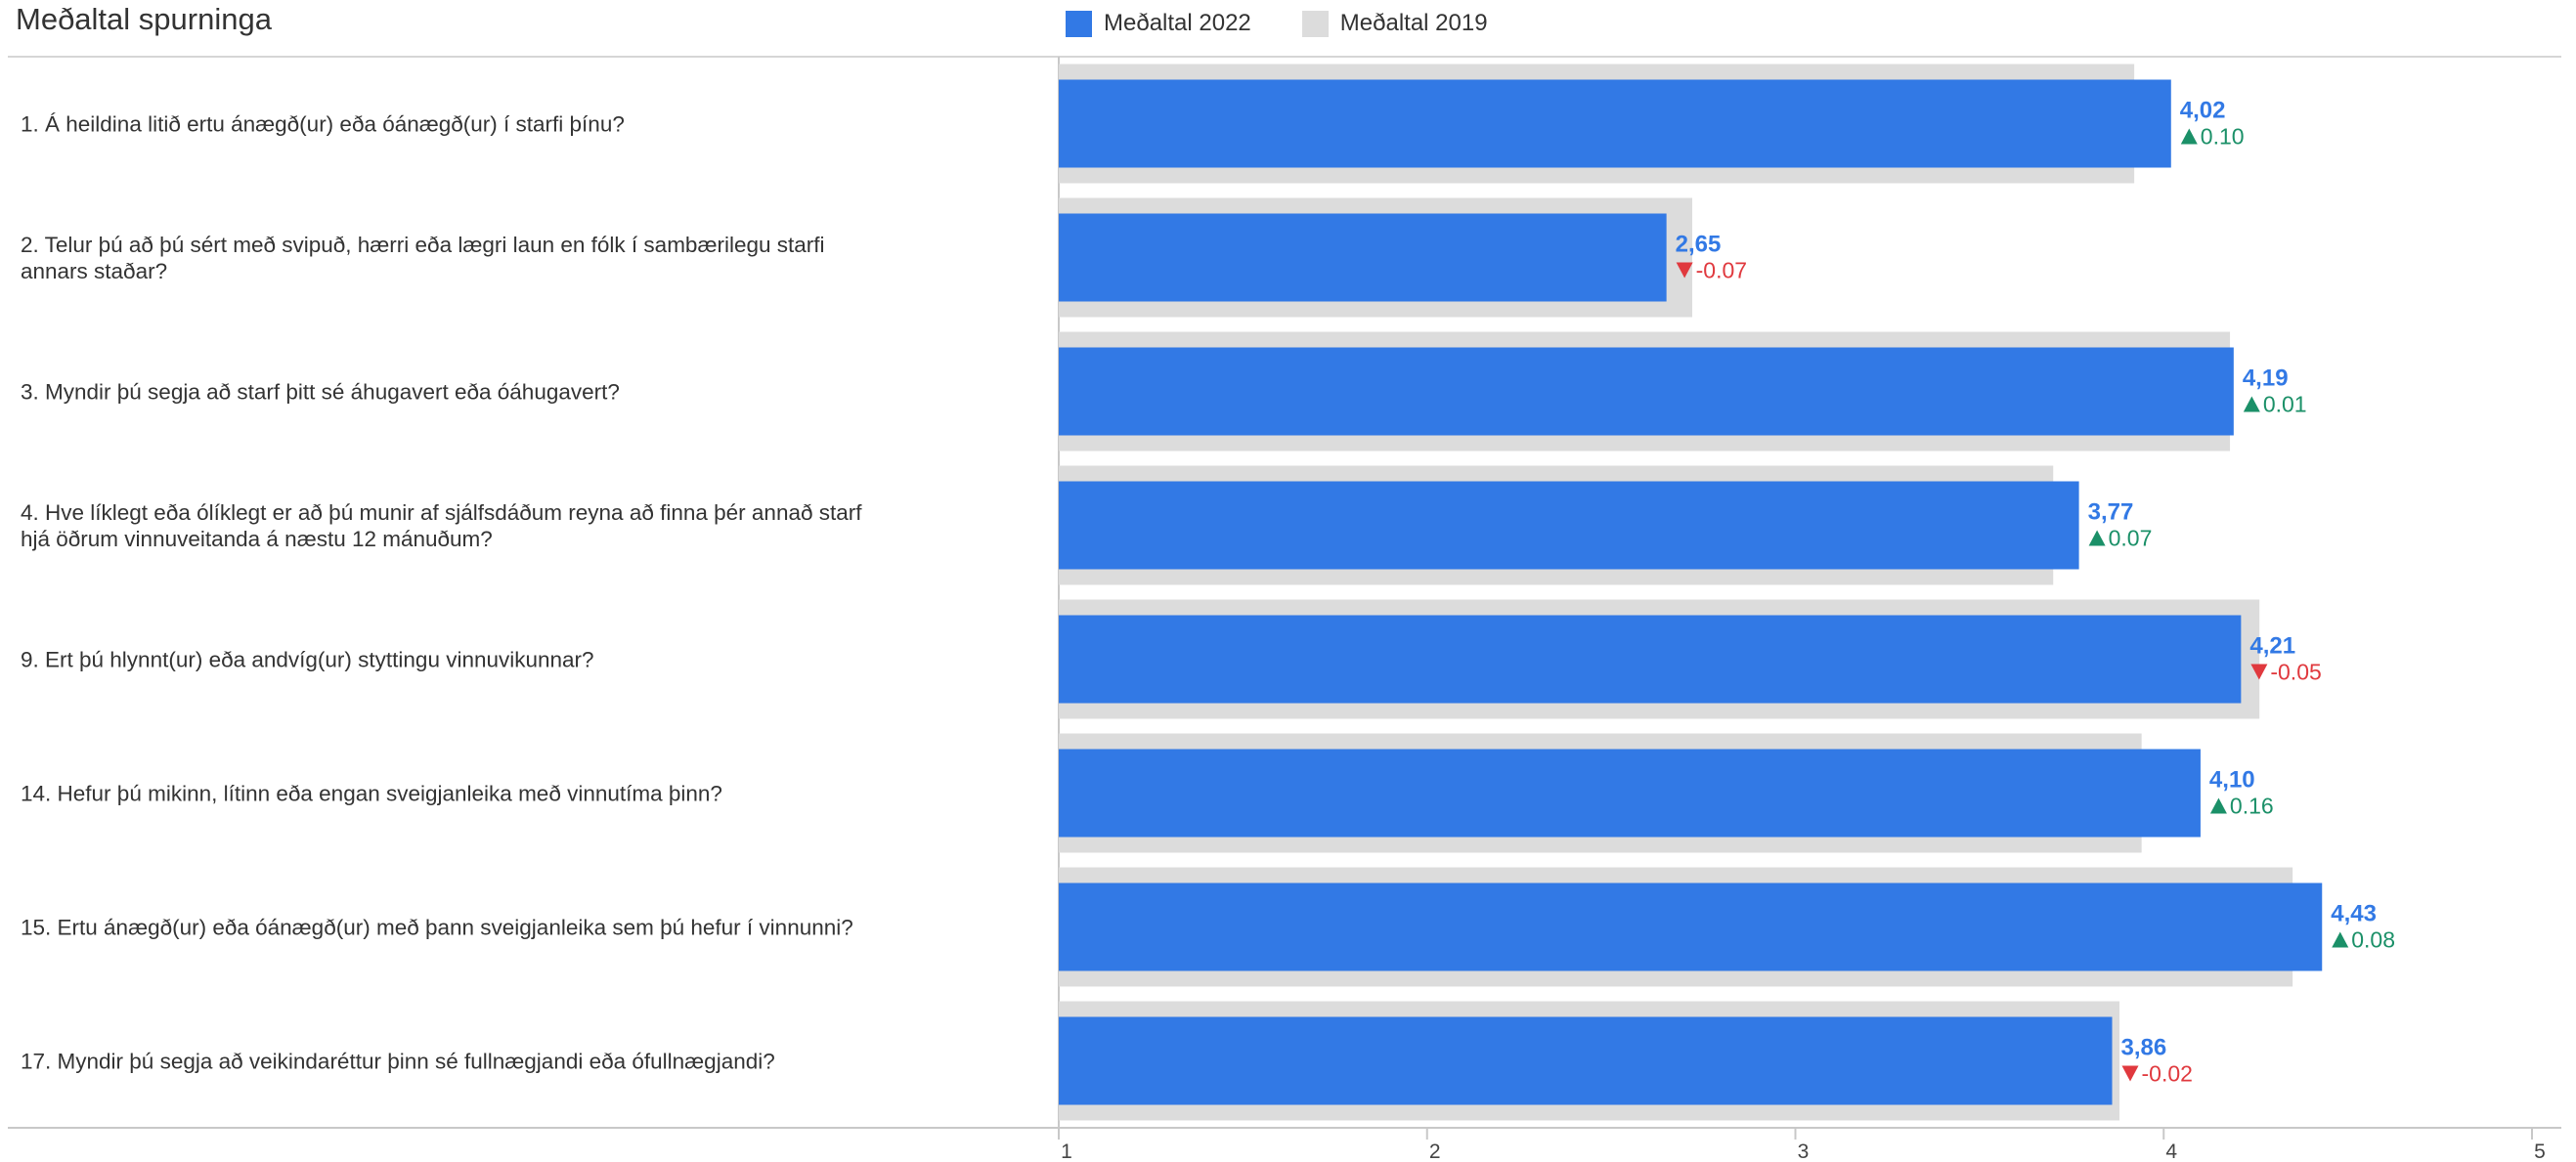 This screenshot has height=1162, width=2576. What do you see at coordinates (2232, 780) in the screenshot?
I see `value-label-6: 4,10` at bounding box center [2232, 780].